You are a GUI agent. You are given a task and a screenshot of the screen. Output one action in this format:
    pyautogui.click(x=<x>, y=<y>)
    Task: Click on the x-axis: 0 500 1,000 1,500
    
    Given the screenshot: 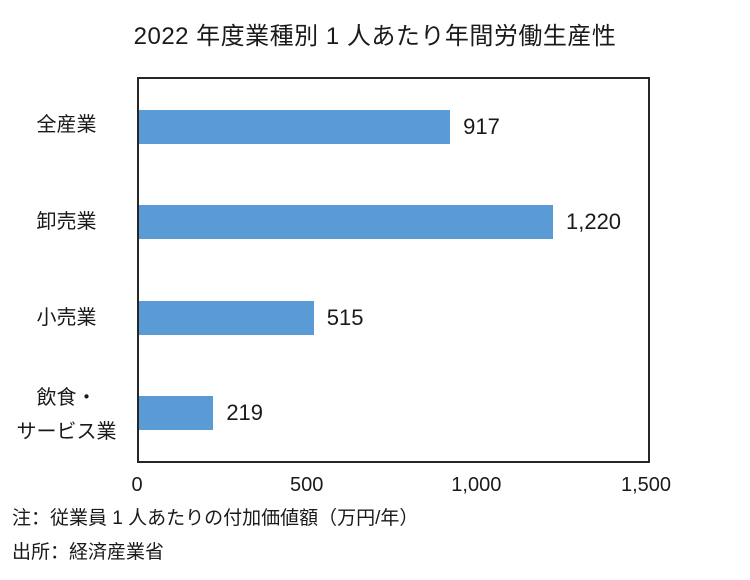 What is the action you would take?
    pyautogui.click(x=401, y=488)
    